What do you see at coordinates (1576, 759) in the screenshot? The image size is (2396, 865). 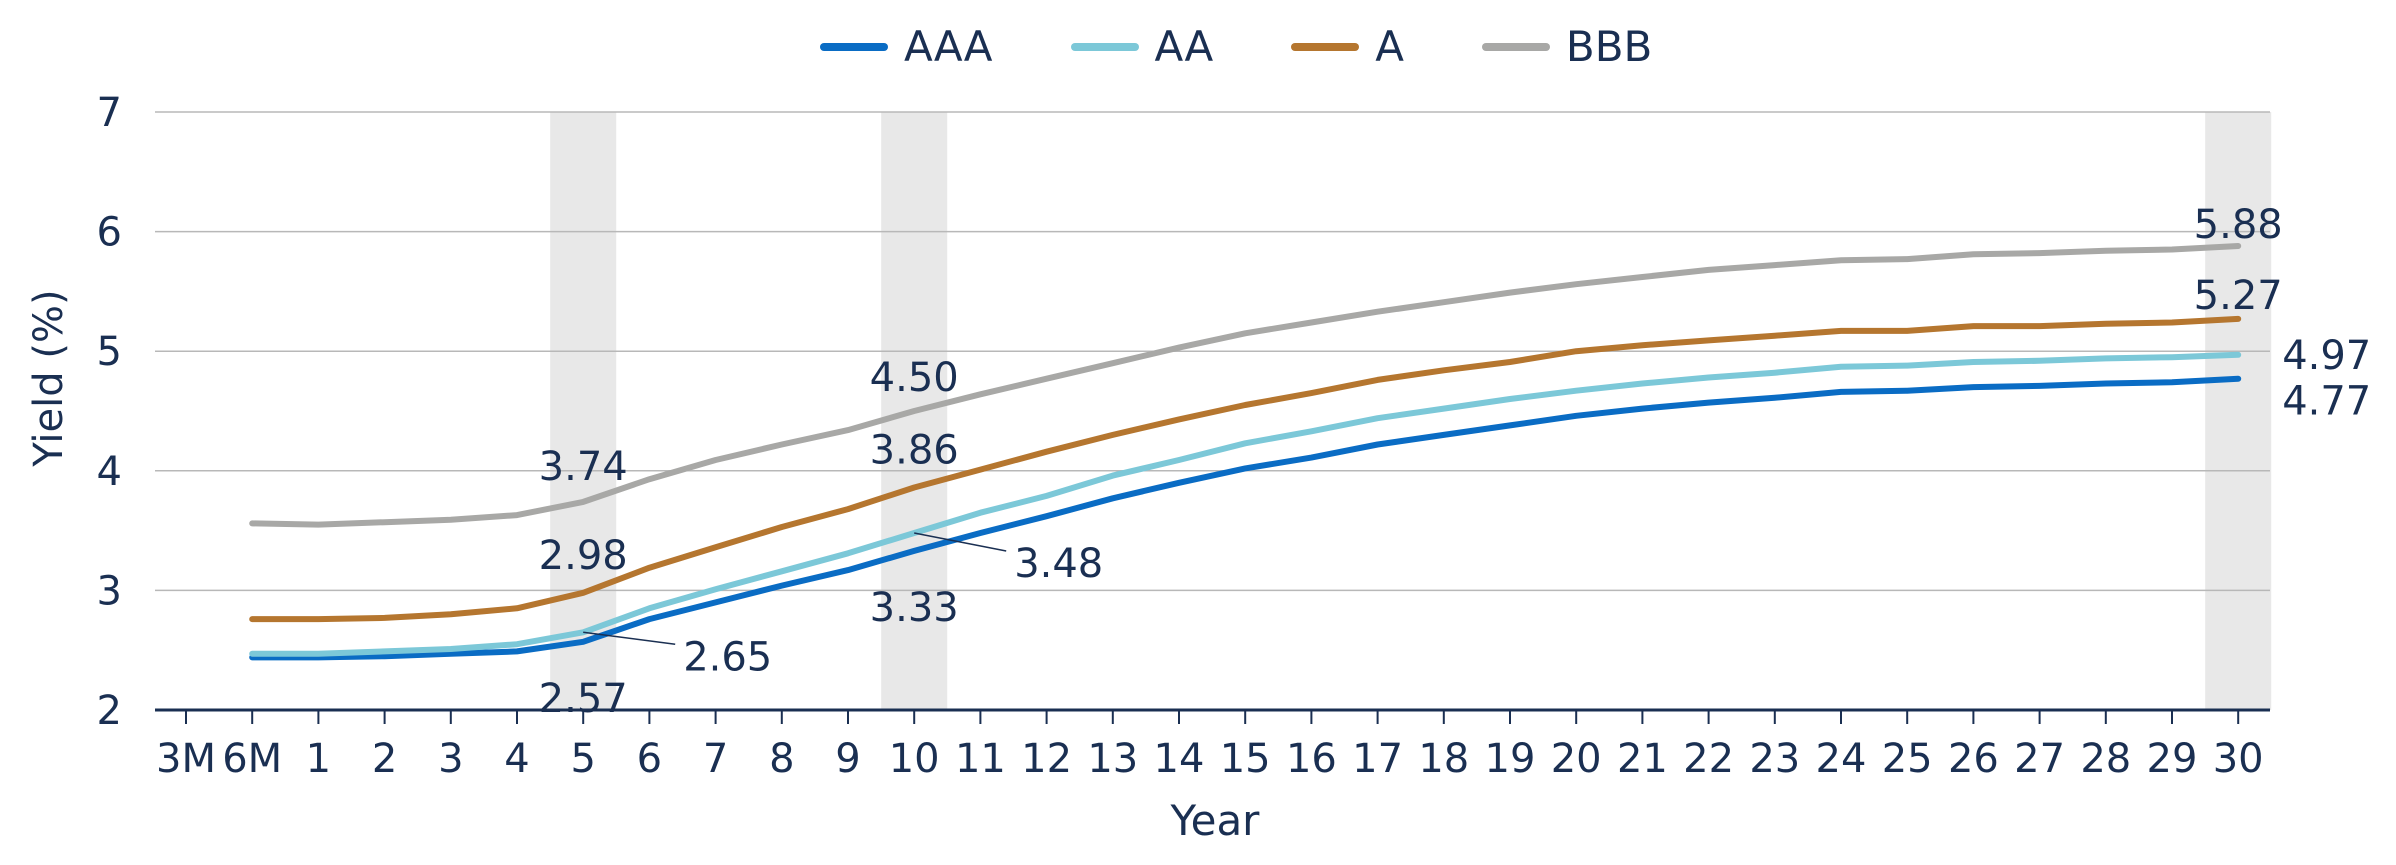 I see `x-tick-label: 20` at bounding box center [1576, 759].